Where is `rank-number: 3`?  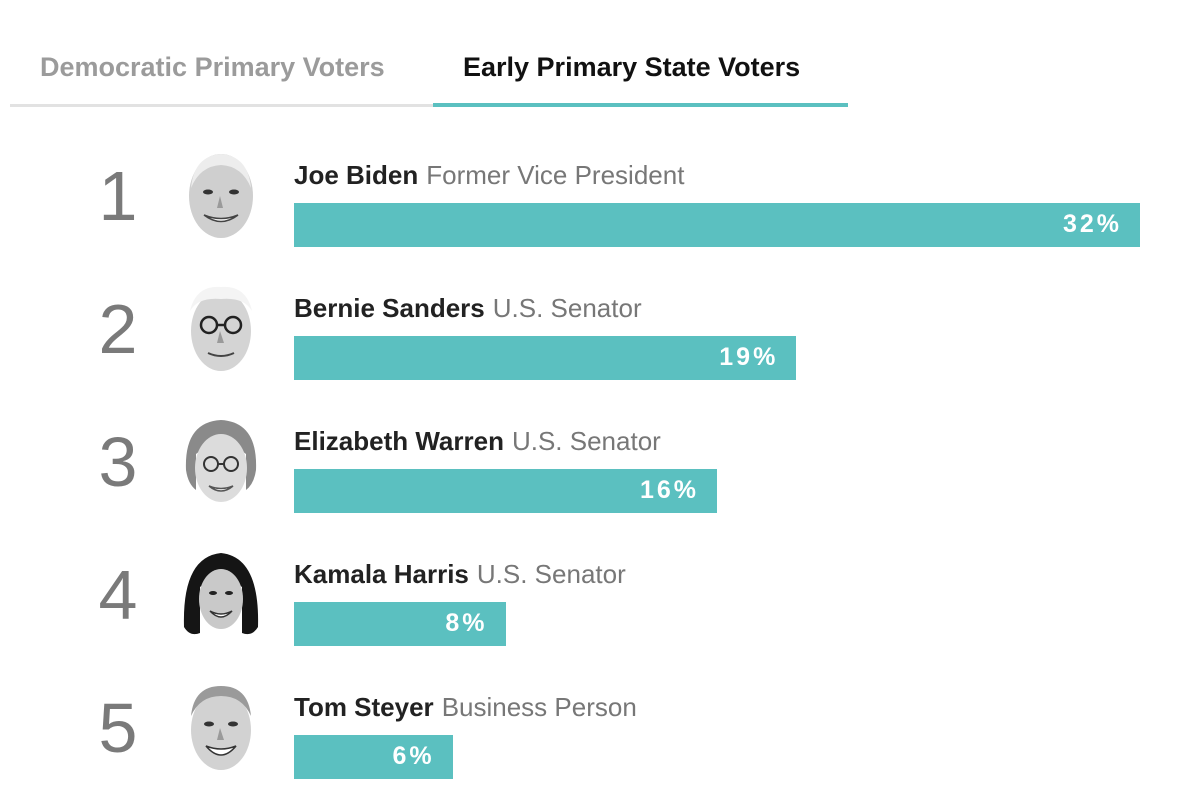
rank-number: 3 is located at coordinates (118, 462).